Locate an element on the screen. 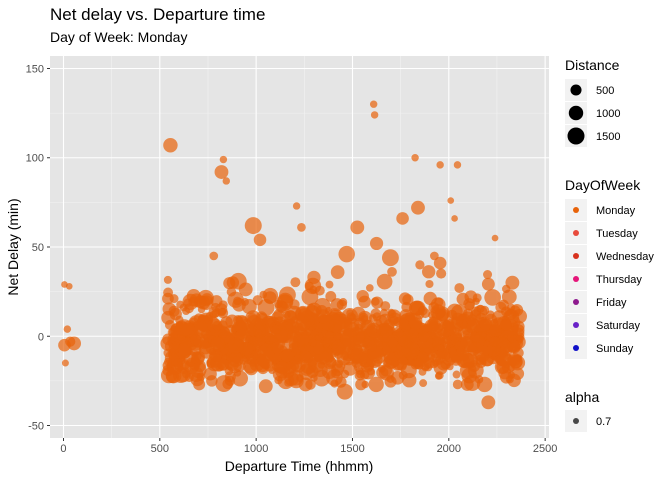 This screenshot has height=480, width=672. y-tick-label: 150 is located at coordinates (35, 69).